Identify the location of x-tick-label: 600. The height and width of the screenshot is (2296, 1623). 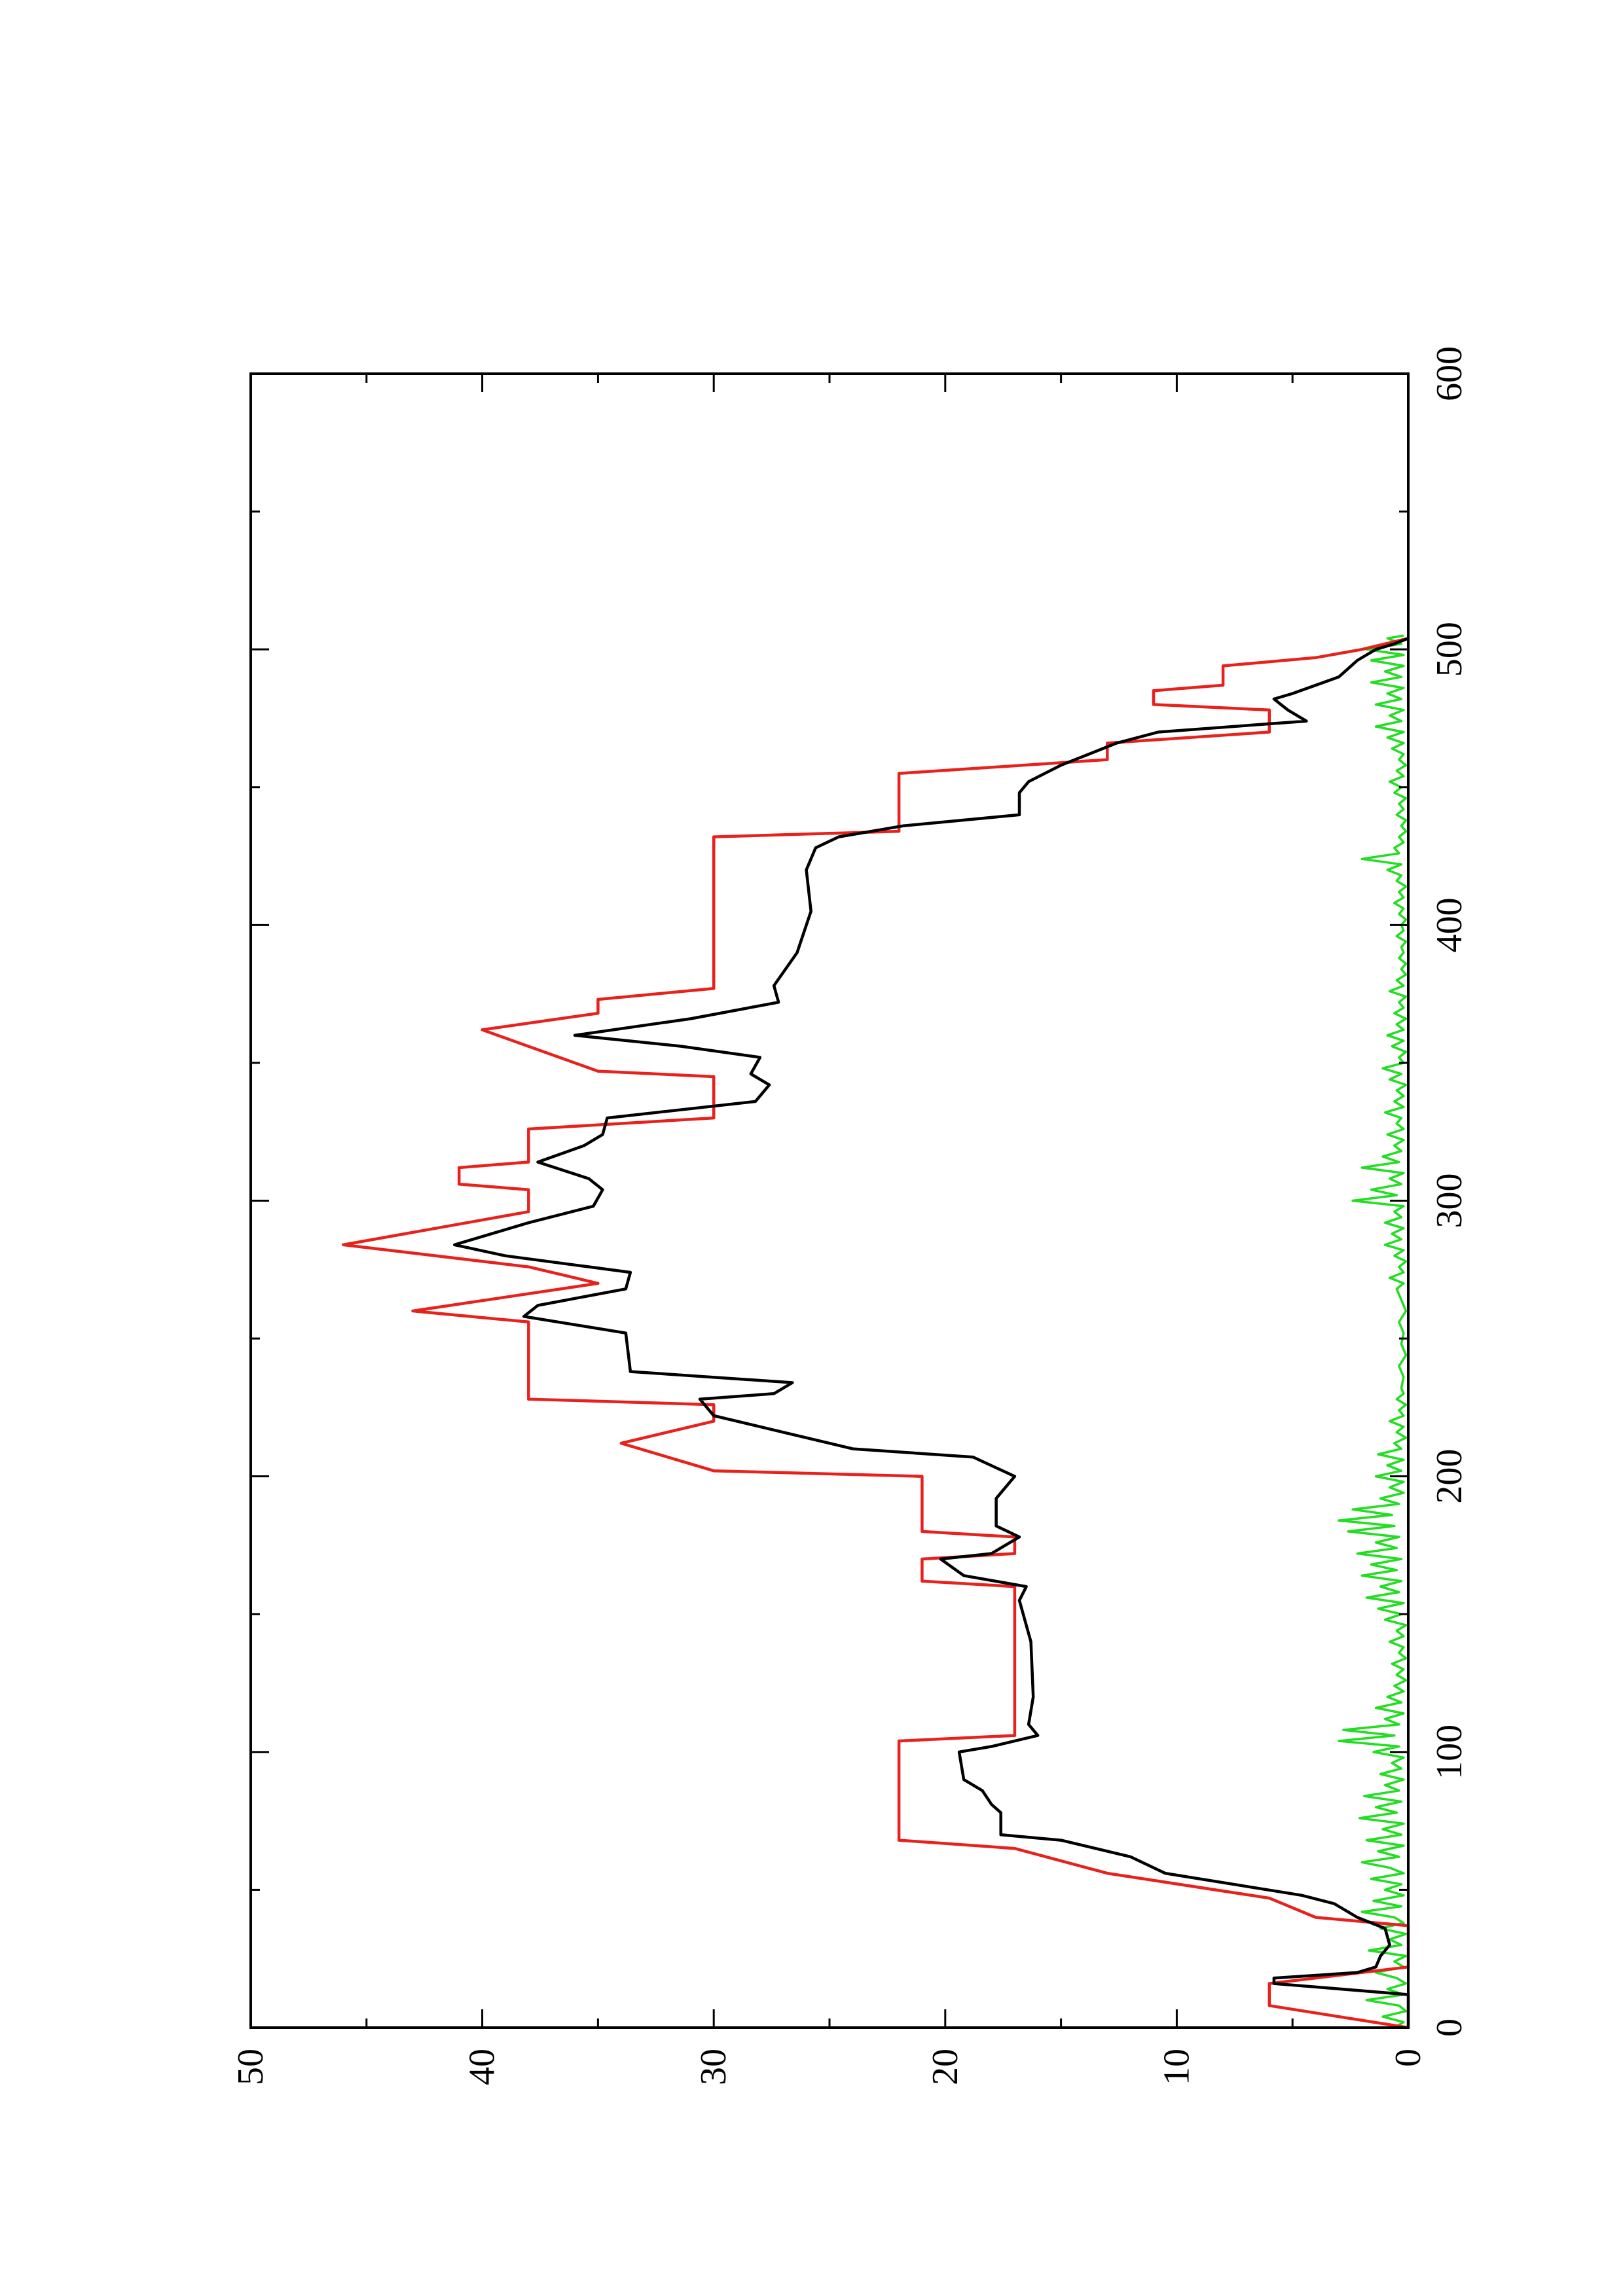
(1449, 373).